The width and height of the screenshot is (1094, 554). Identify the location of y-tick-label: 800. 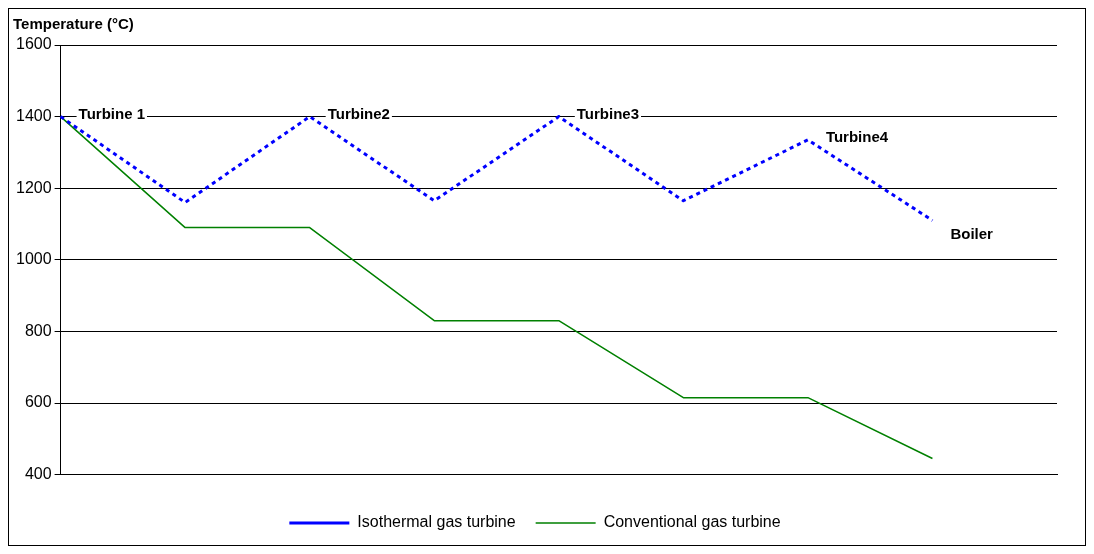
(38, 330).